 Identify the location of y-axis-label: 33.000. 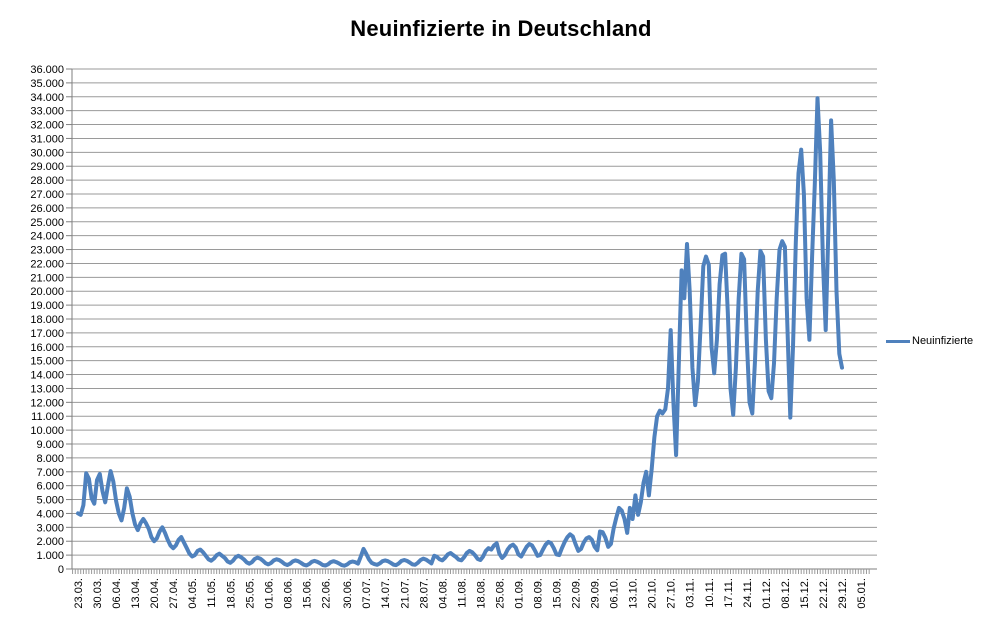
(47, 112).